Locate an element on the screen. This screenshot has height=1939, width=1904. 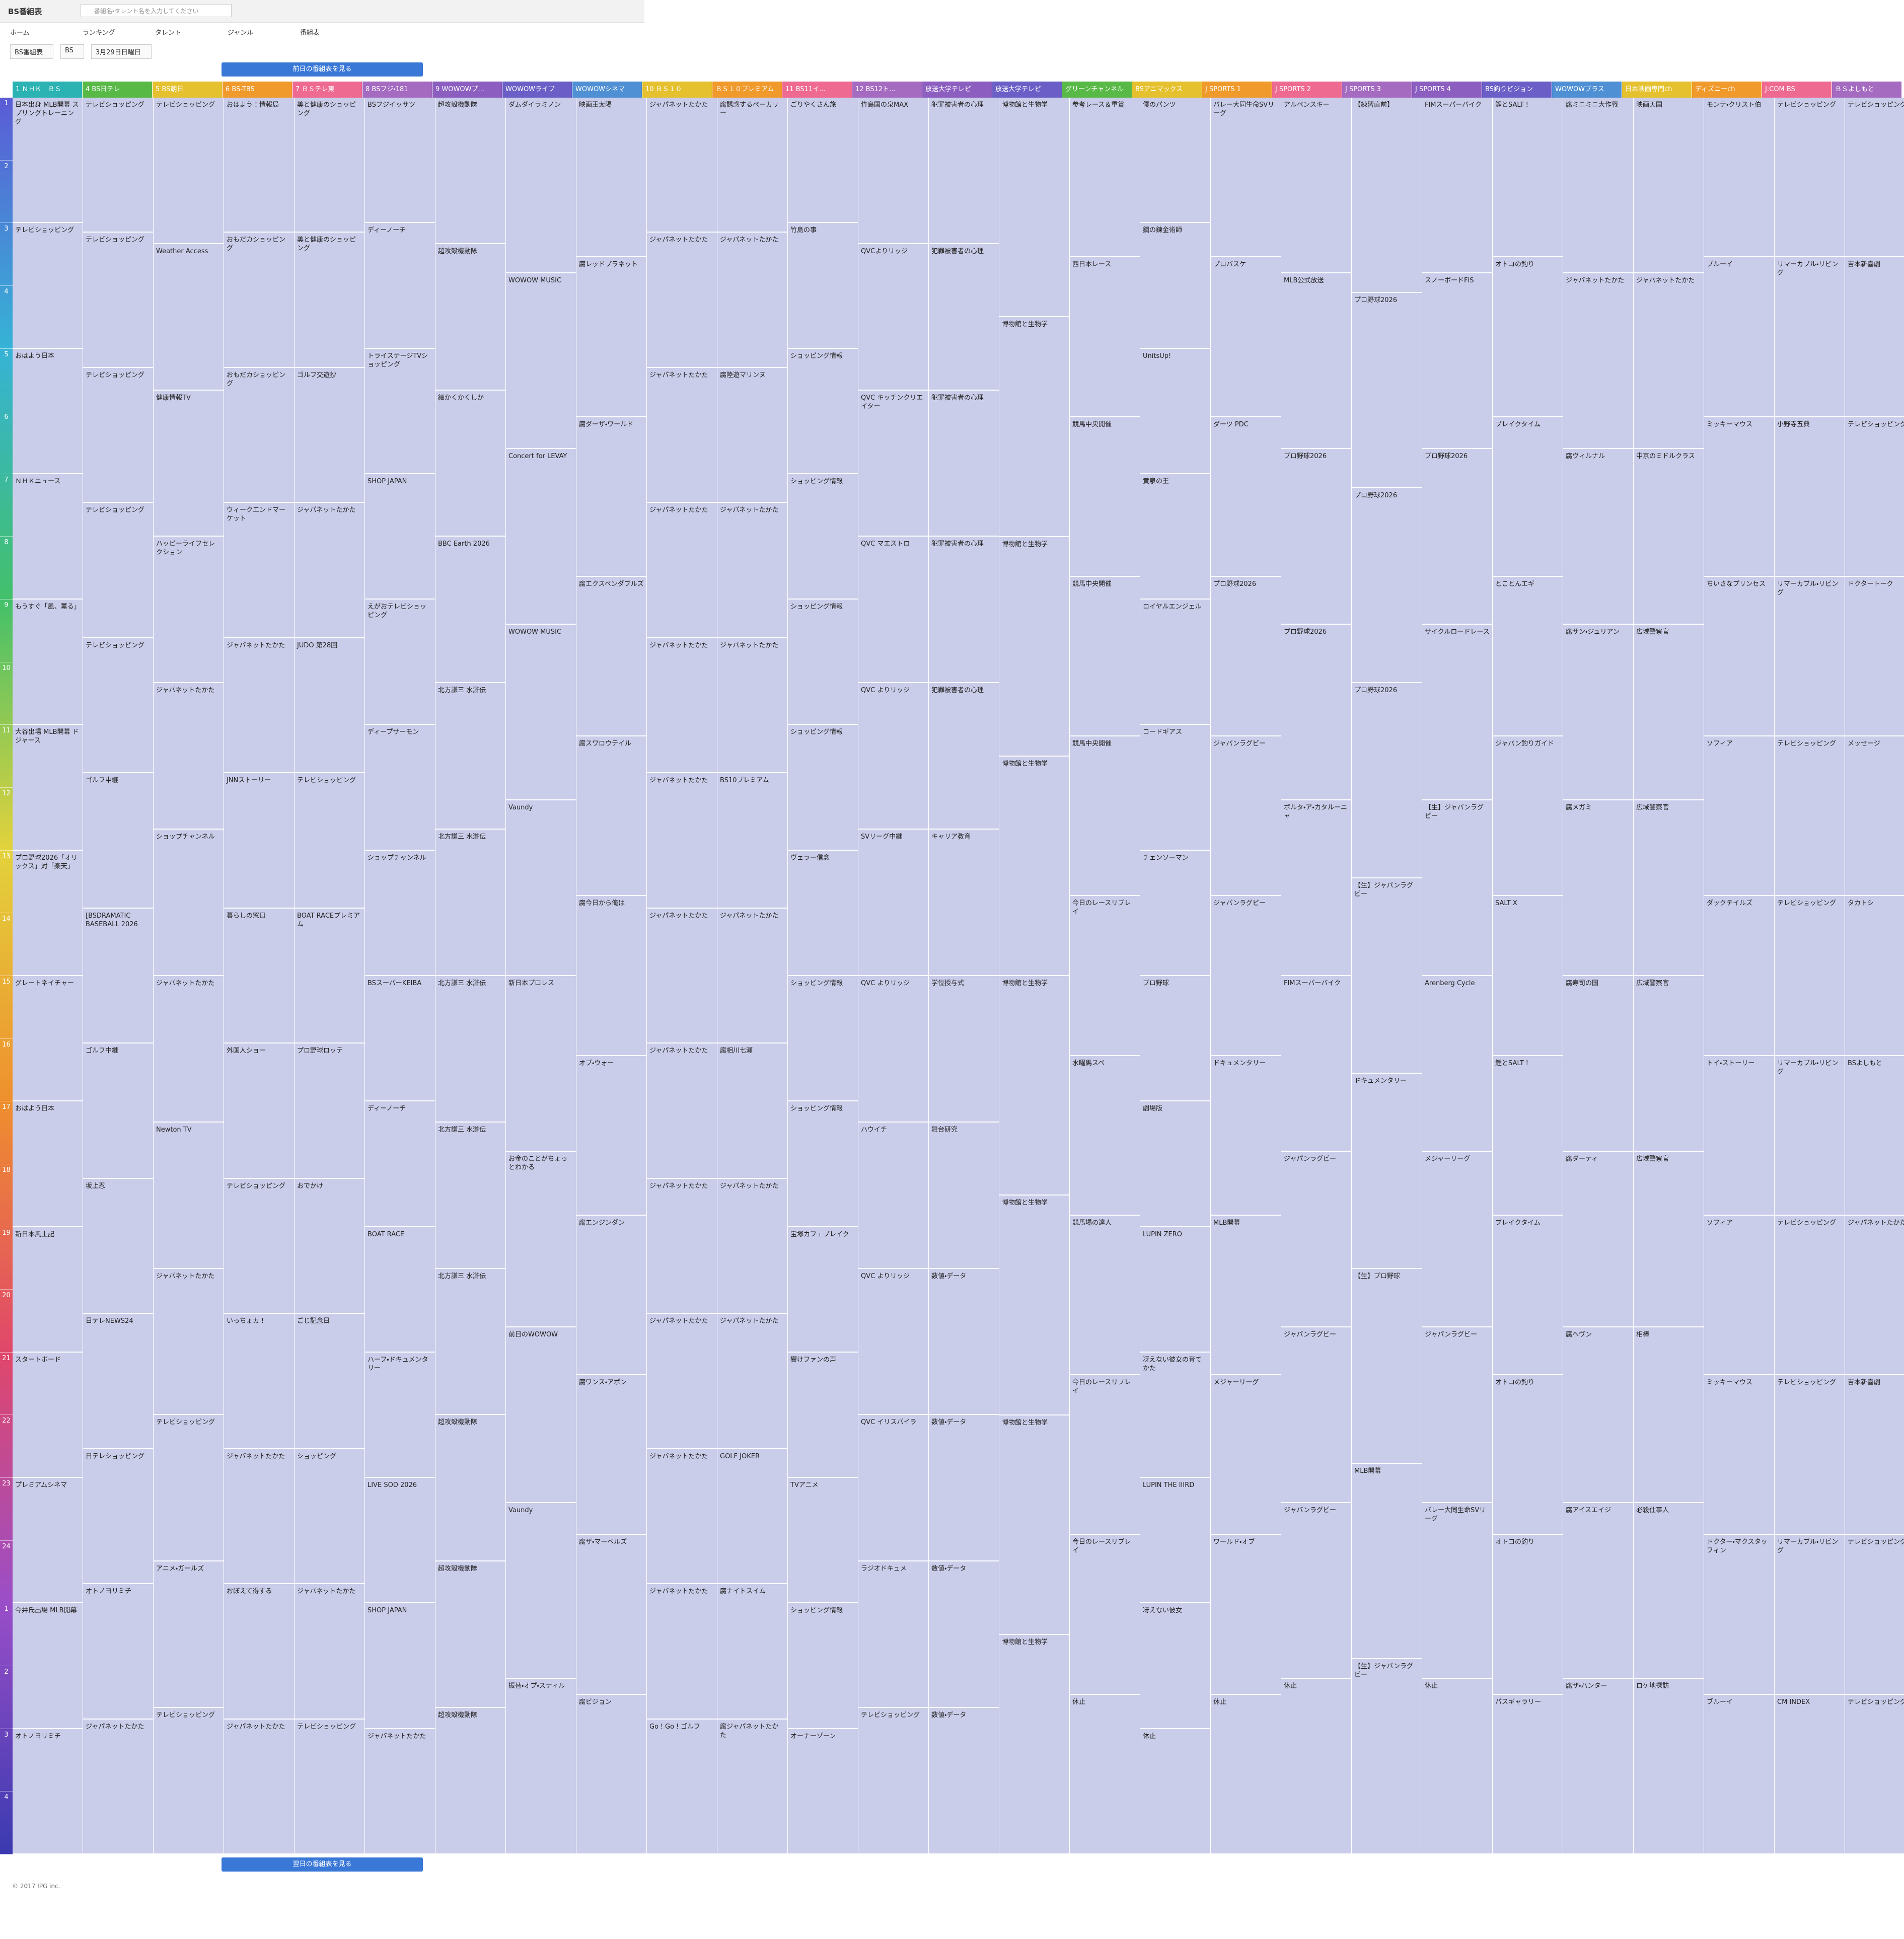
program: お金のことがちょっとわかる is located at coordinates (541, 1239).